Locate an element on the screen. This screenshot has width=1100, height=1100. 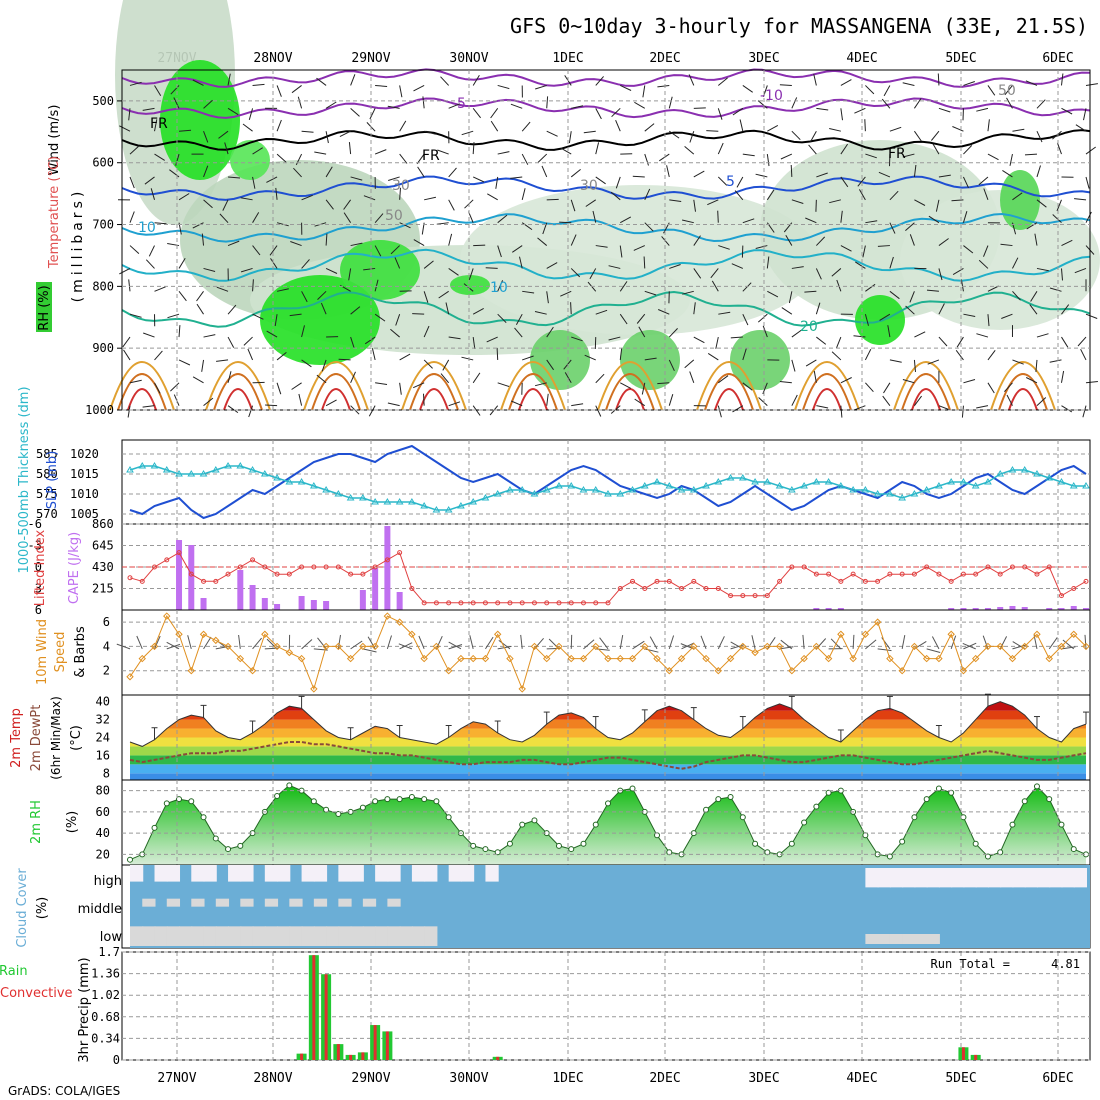
temperature-tick: 40 is located at coordinates (103, 702).